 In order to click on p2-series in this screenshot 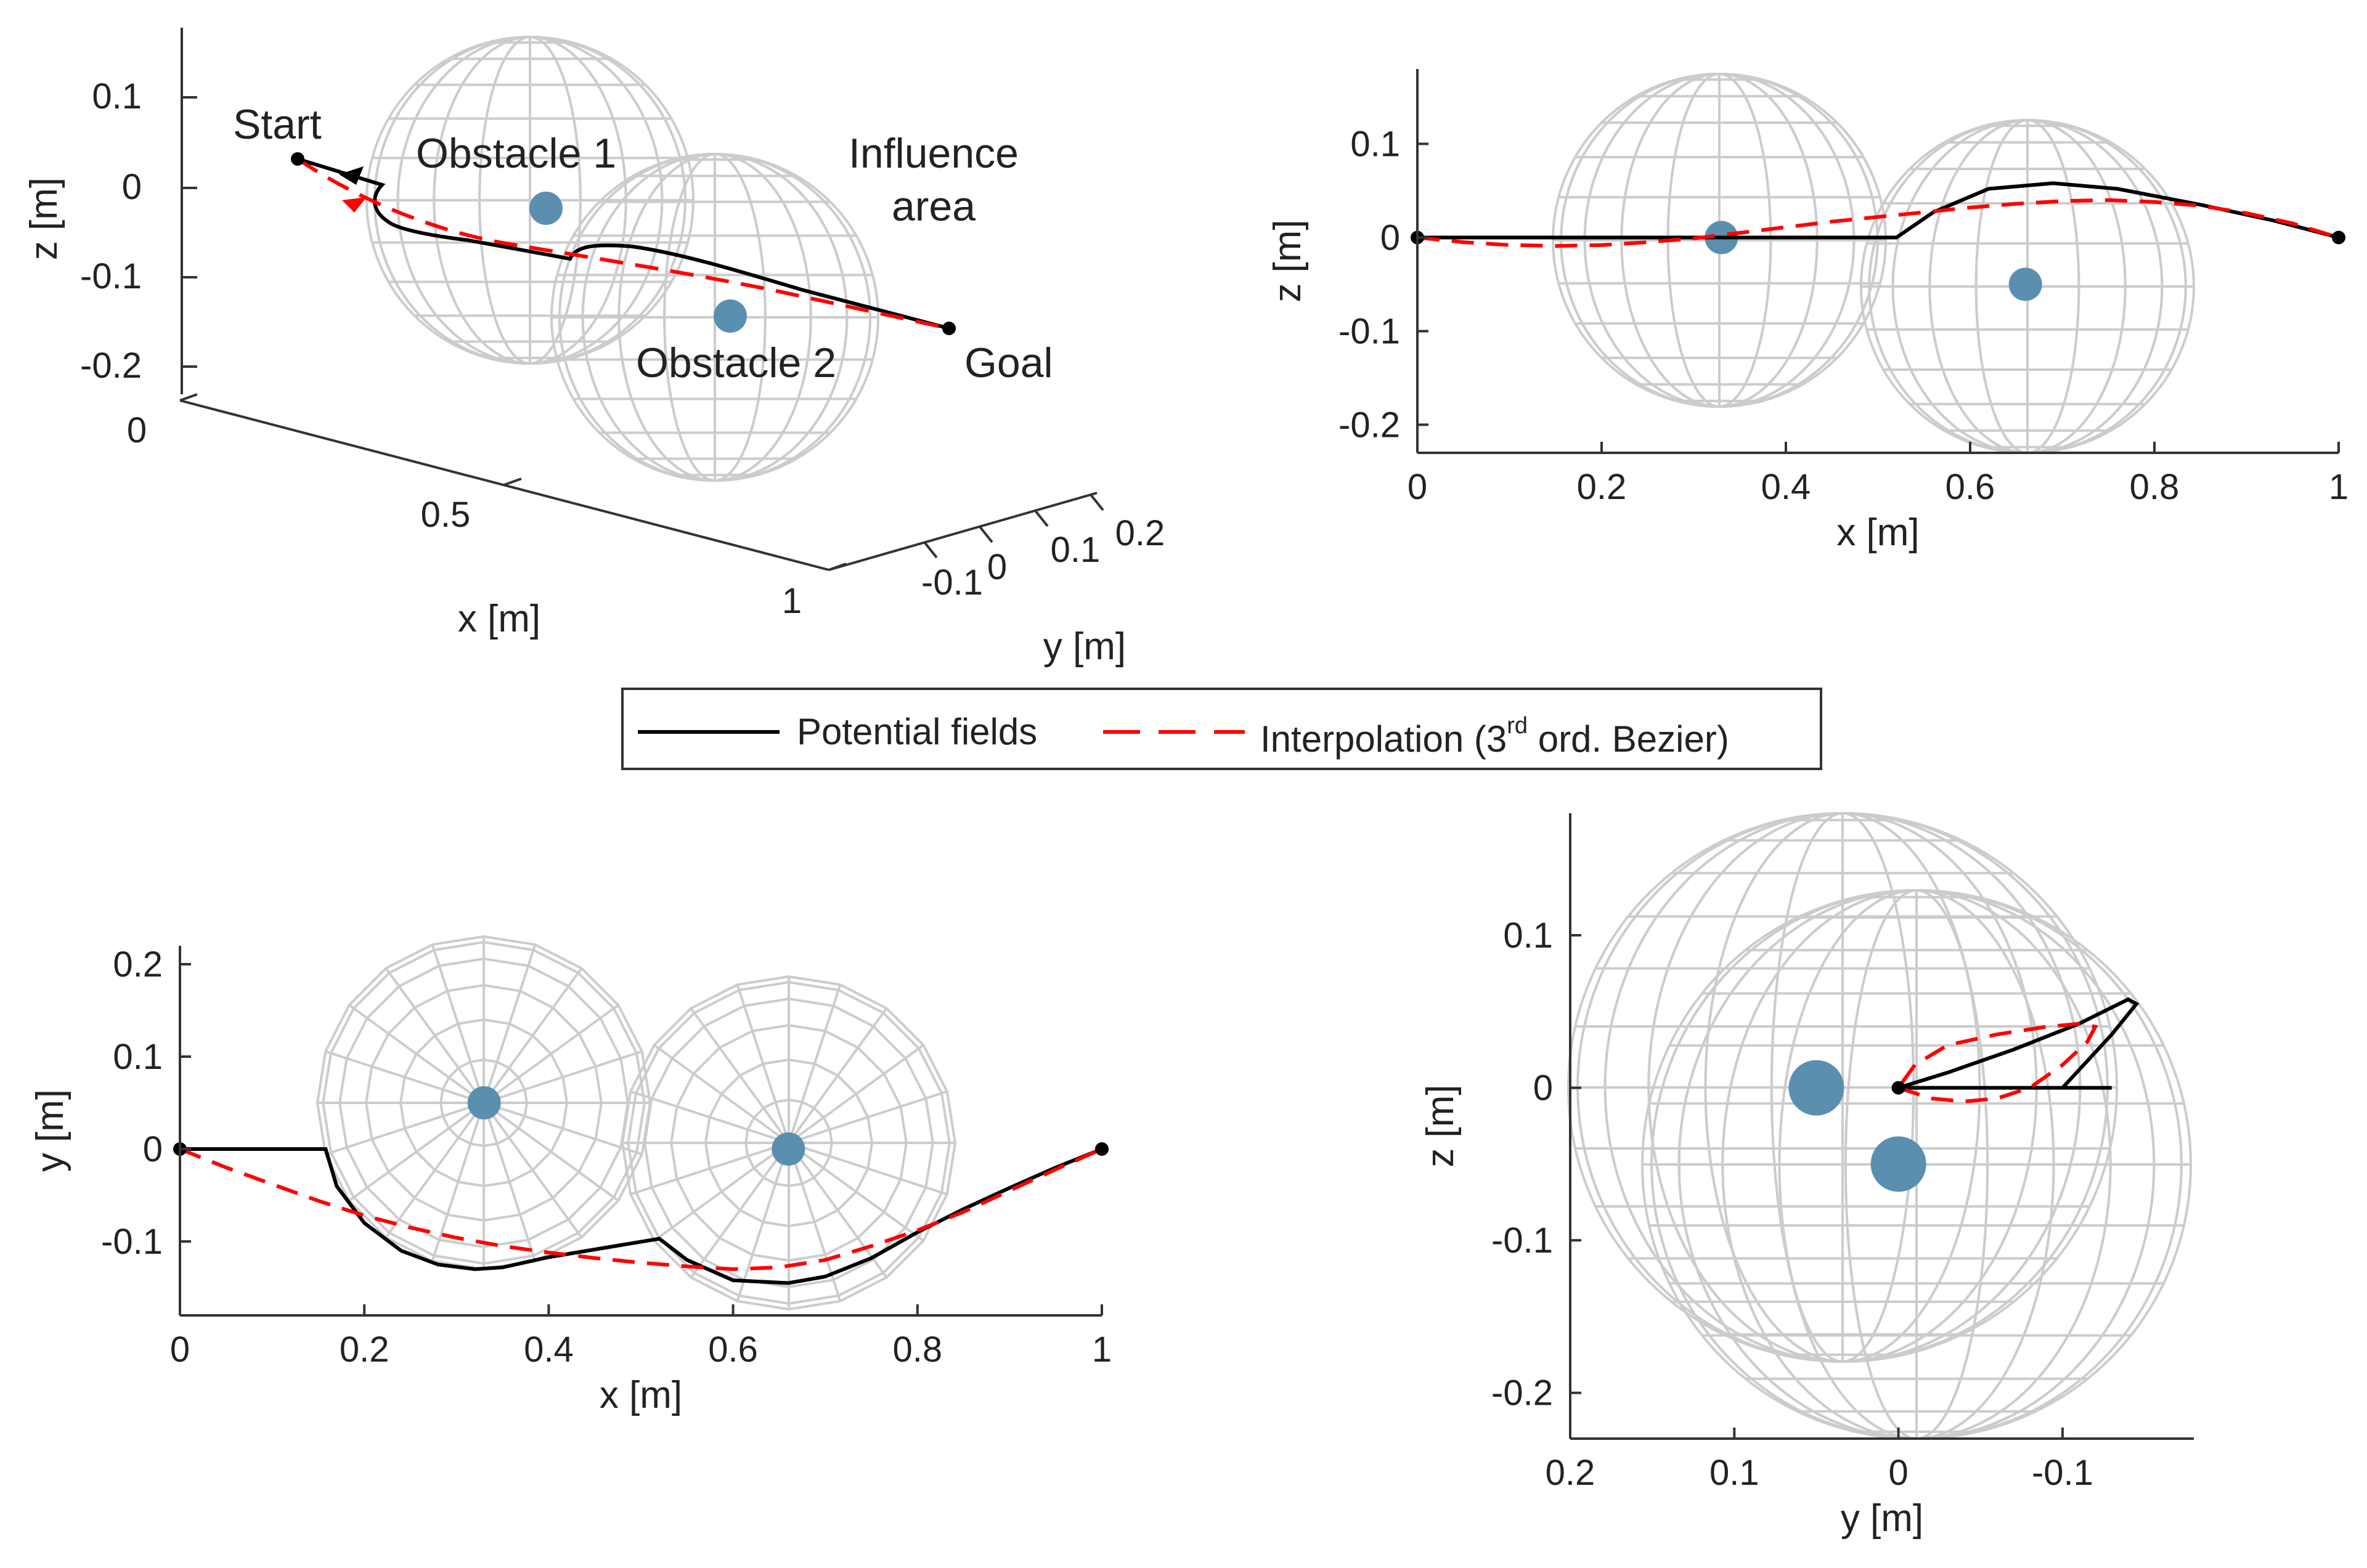, I will do `click(1878, 215)`.